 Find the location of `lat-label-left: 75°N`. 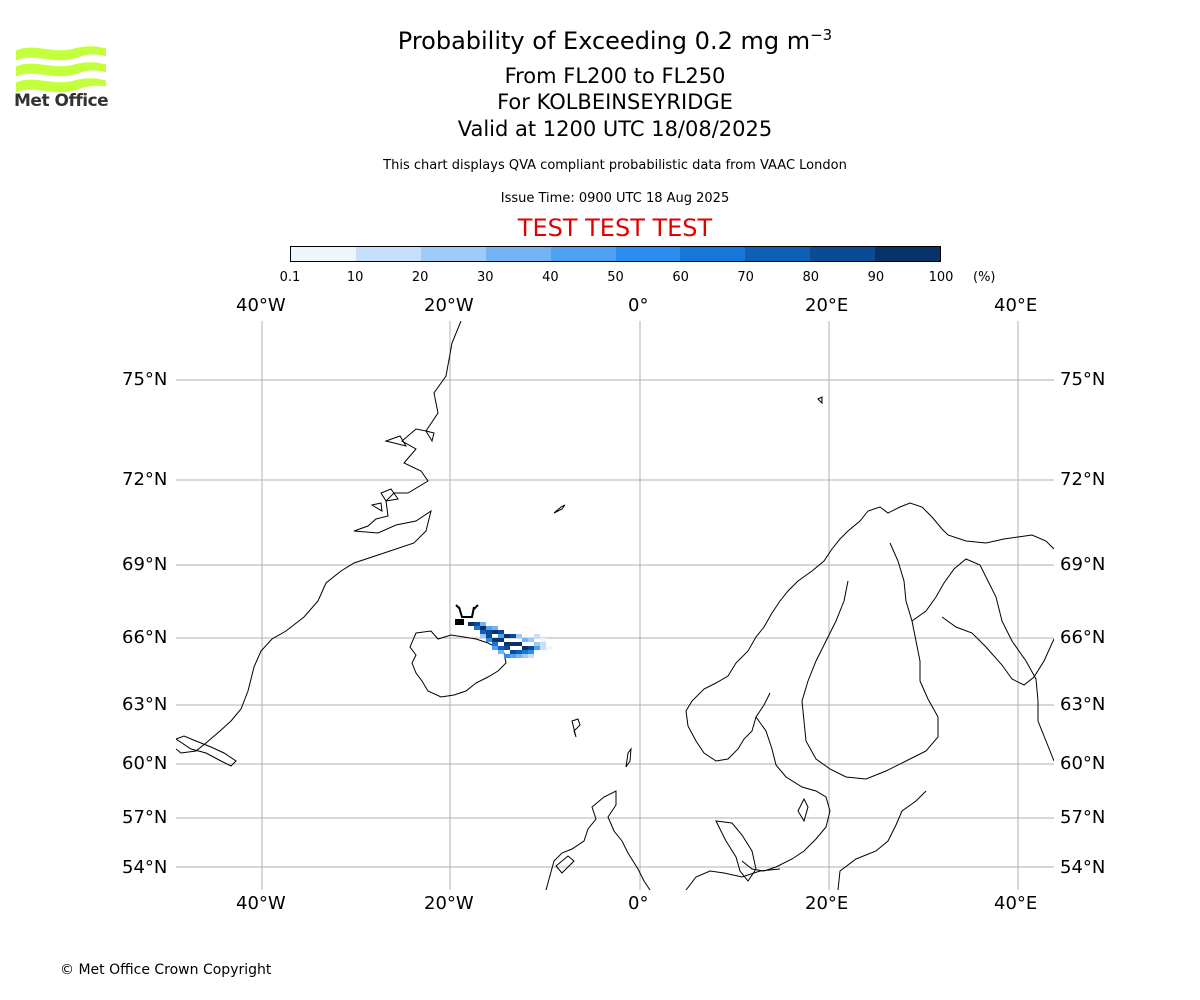

lat-label-left: 75°N is located at coordinates (145, 379).